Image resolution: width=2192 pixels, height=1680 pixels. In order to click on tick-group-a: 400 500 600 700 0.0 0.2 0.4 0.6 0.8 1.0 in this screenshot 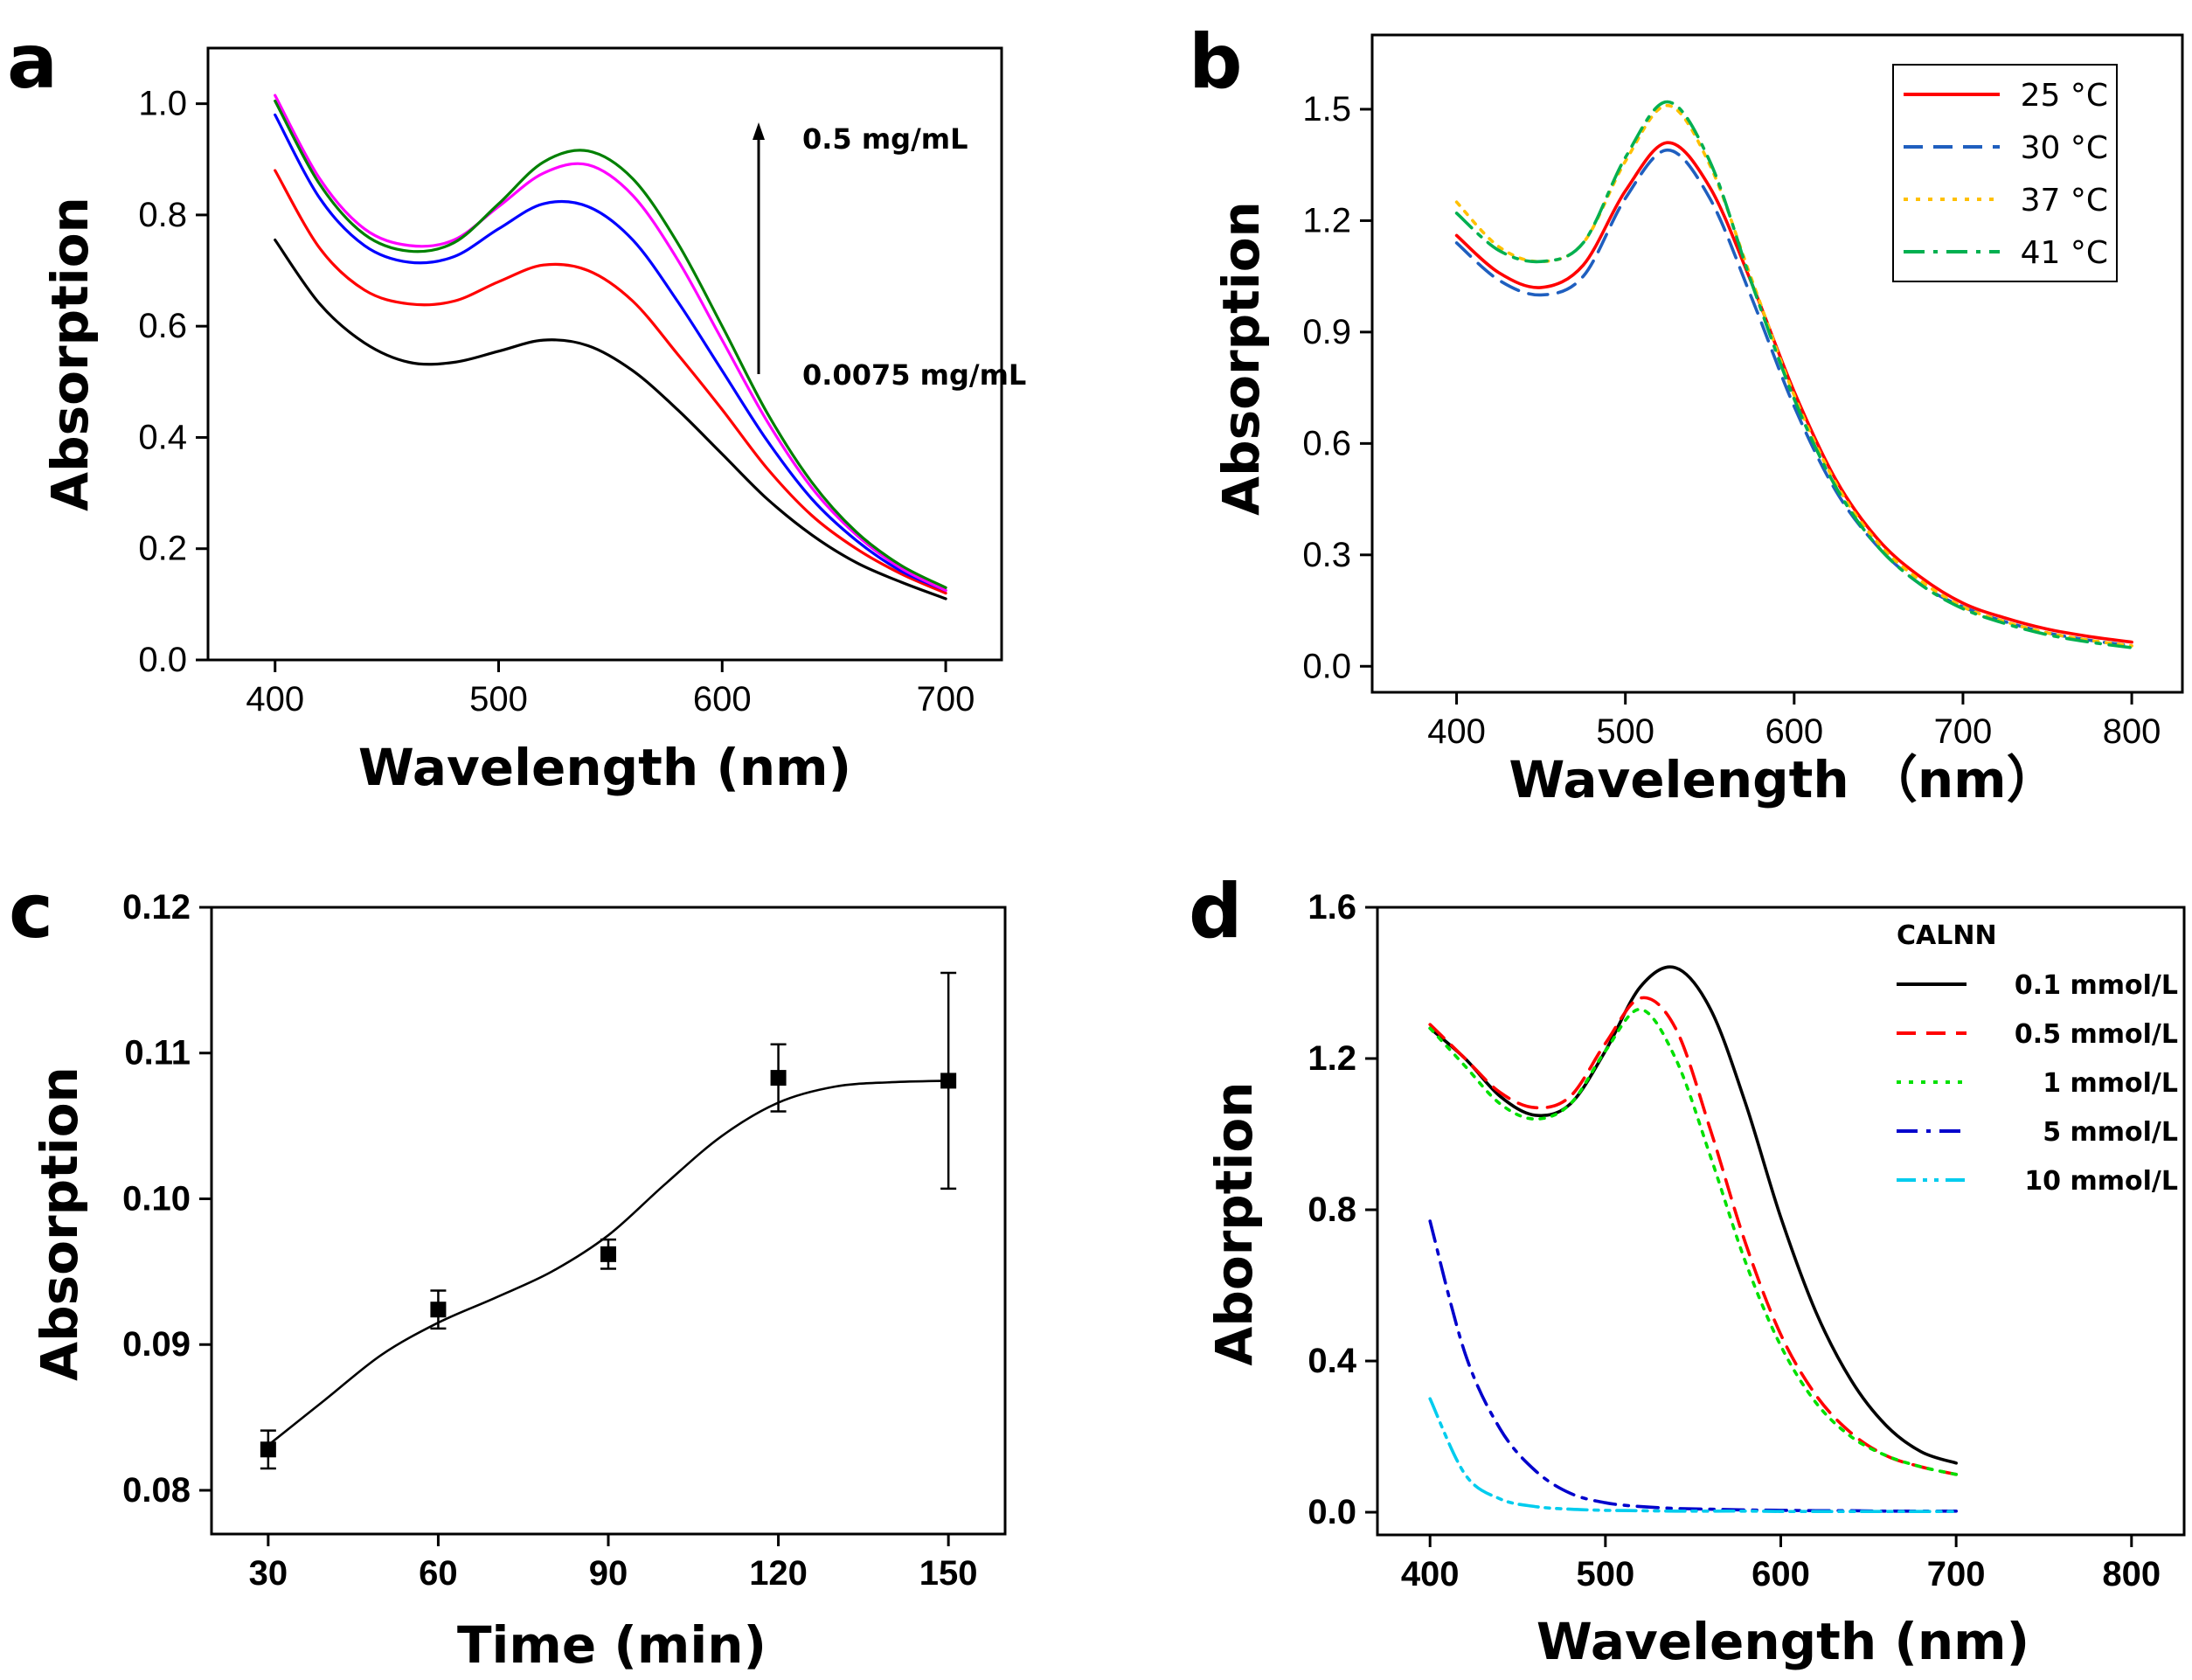, I will do `click(556, 402)`.